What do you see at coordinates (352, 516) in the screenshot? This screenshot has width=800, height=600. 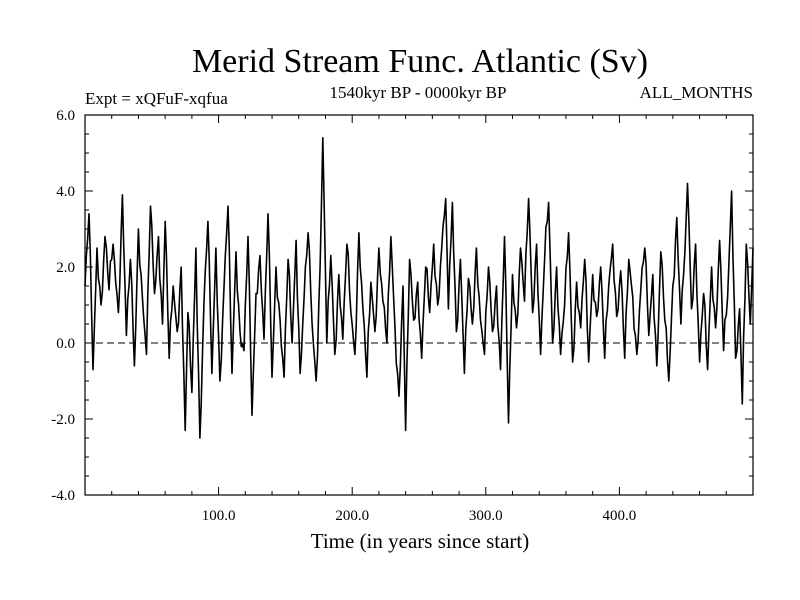 I see `x-tick-label: 200.0` at bounding box center [352, 516].